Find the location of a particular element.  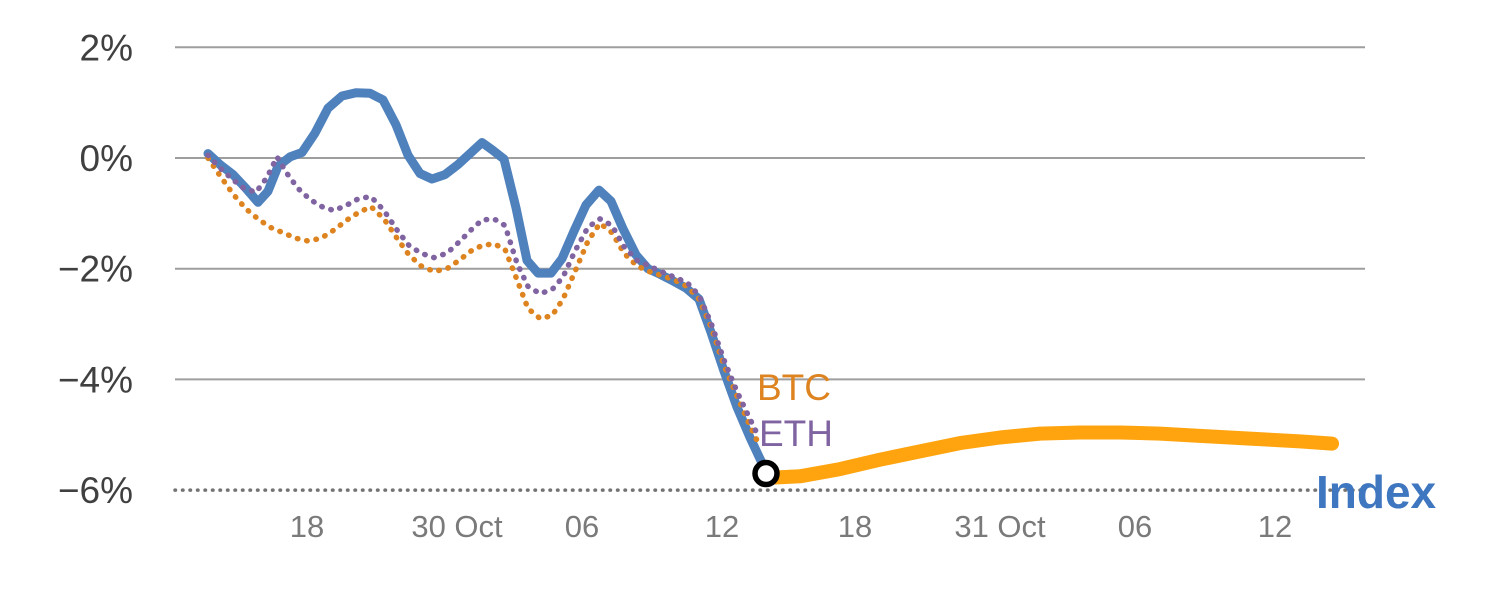

y-axis-labels: 2% 0% −2% −4% −6% is located at coordinates (95, 269).